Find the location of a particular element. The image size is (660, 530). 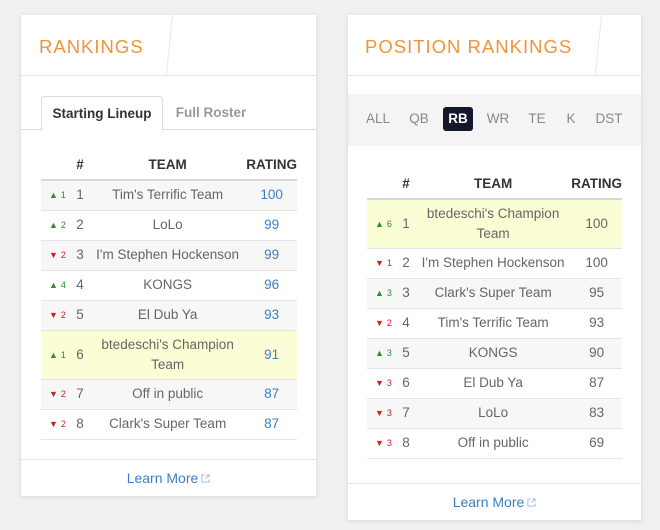

table-row: ▼ 3 8 Off in public 69 is located at coordinates (494, 443).